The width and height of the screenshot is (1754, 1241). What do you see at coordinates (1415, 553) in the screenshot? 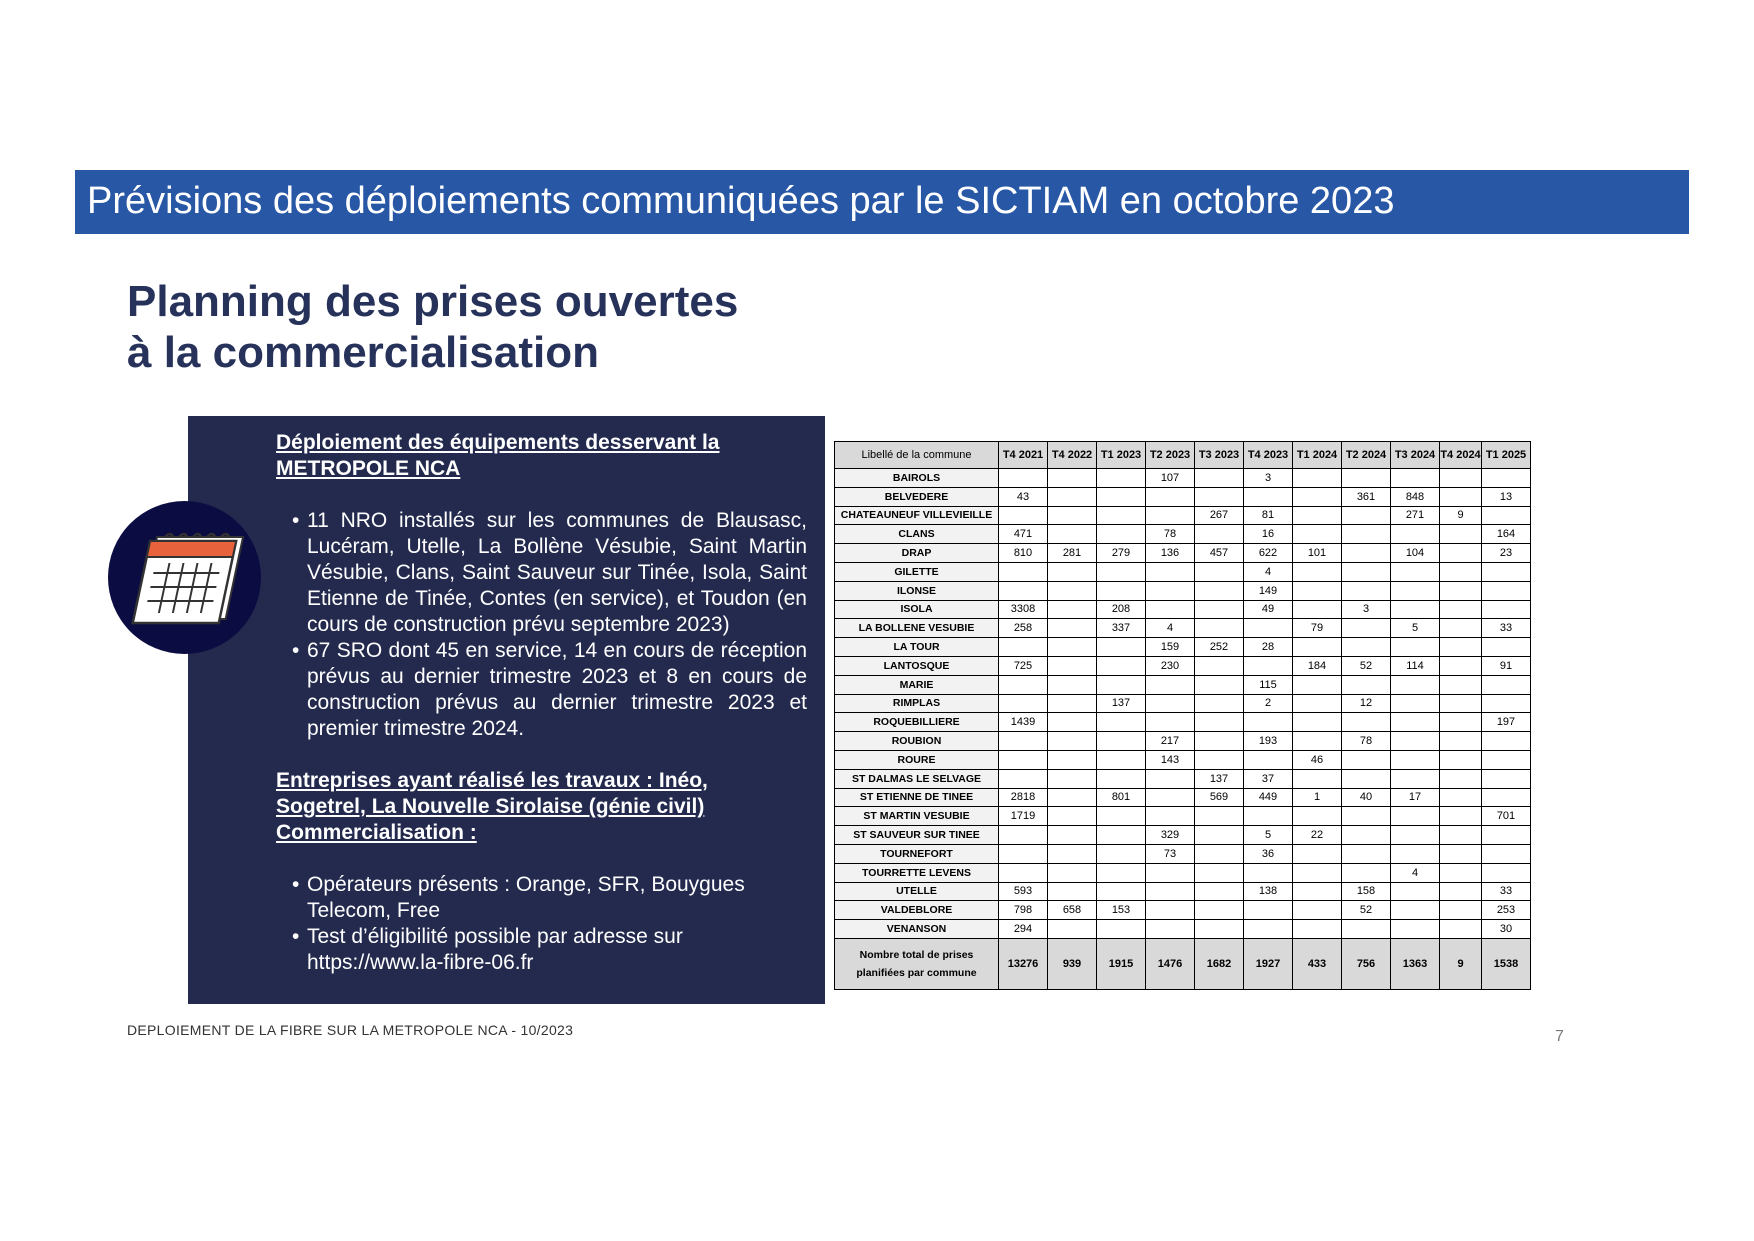
I see `value-cell: 104` at bounding box center [1415, 553].